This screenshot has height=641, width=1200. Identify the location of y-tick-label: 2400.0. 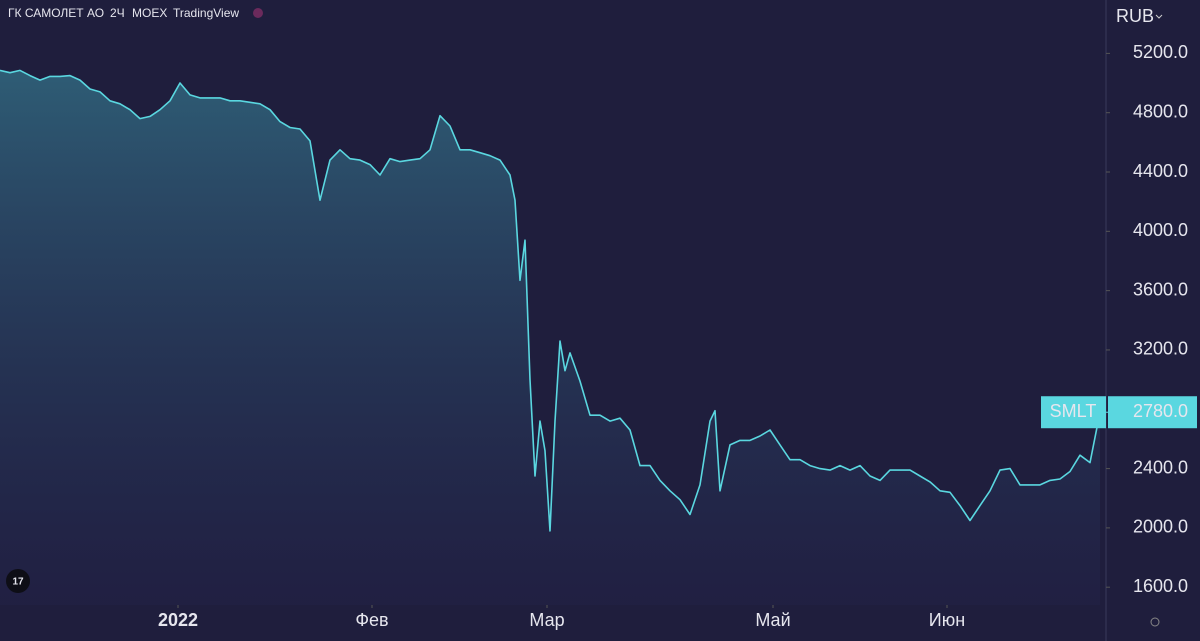
(1160, 467).